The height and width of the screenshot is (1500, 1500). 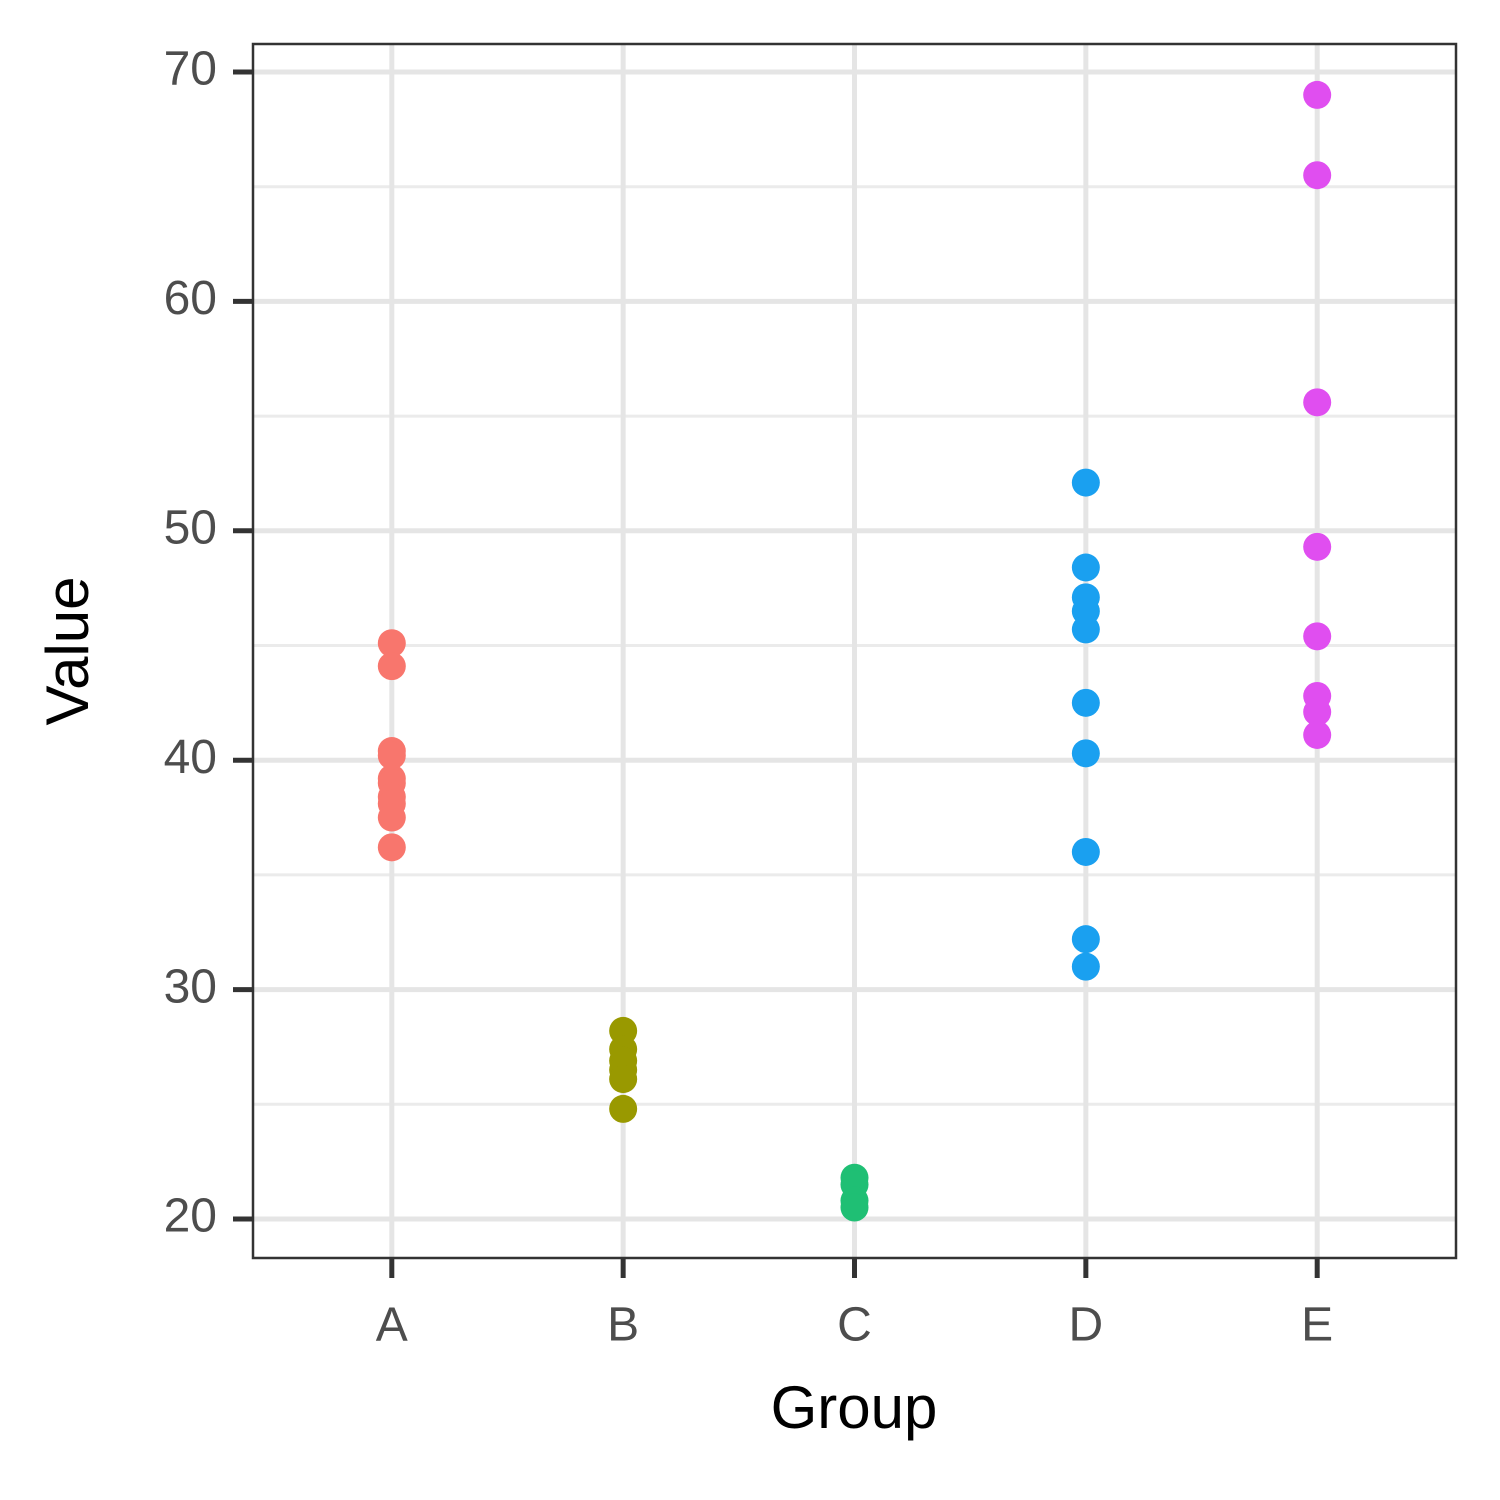 What do you see at coordinates (190, 527) in the screenshot?
I see `y-tick-label: 50` at bounding box center [190, 527].